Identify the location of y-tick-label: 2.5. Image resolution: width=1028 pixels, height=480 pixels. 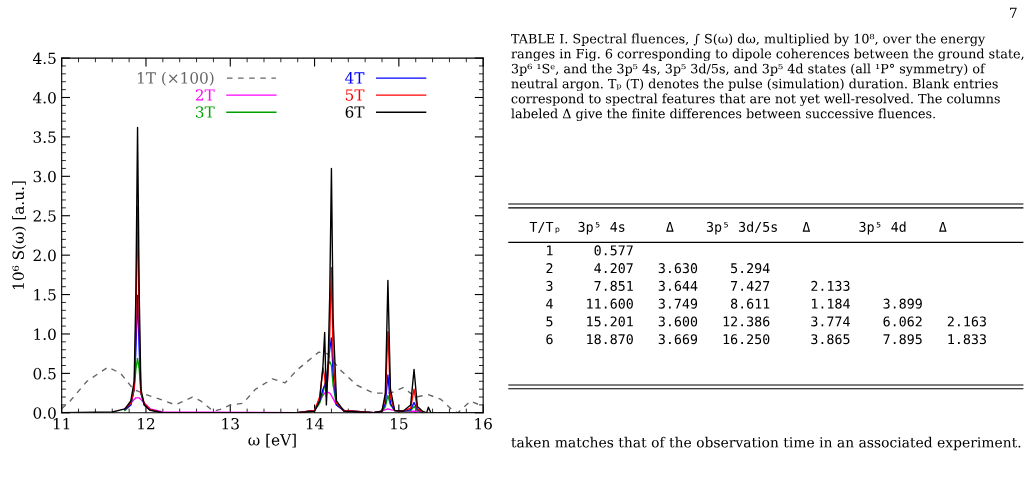
(44, 216).